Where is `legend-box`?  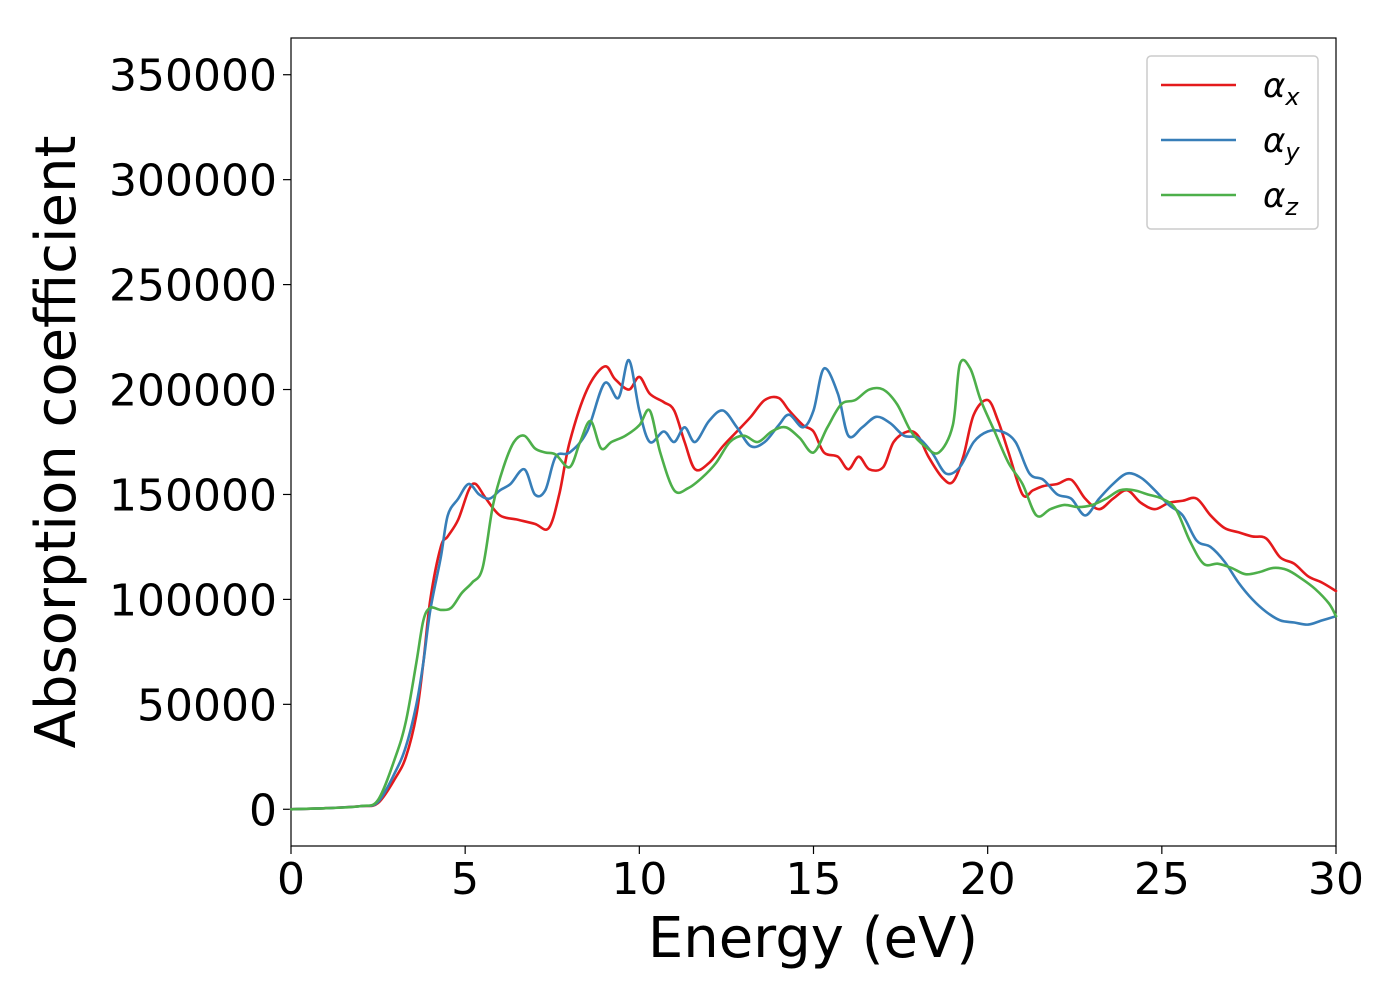 legend-box is located at coordinates (1232, 142).